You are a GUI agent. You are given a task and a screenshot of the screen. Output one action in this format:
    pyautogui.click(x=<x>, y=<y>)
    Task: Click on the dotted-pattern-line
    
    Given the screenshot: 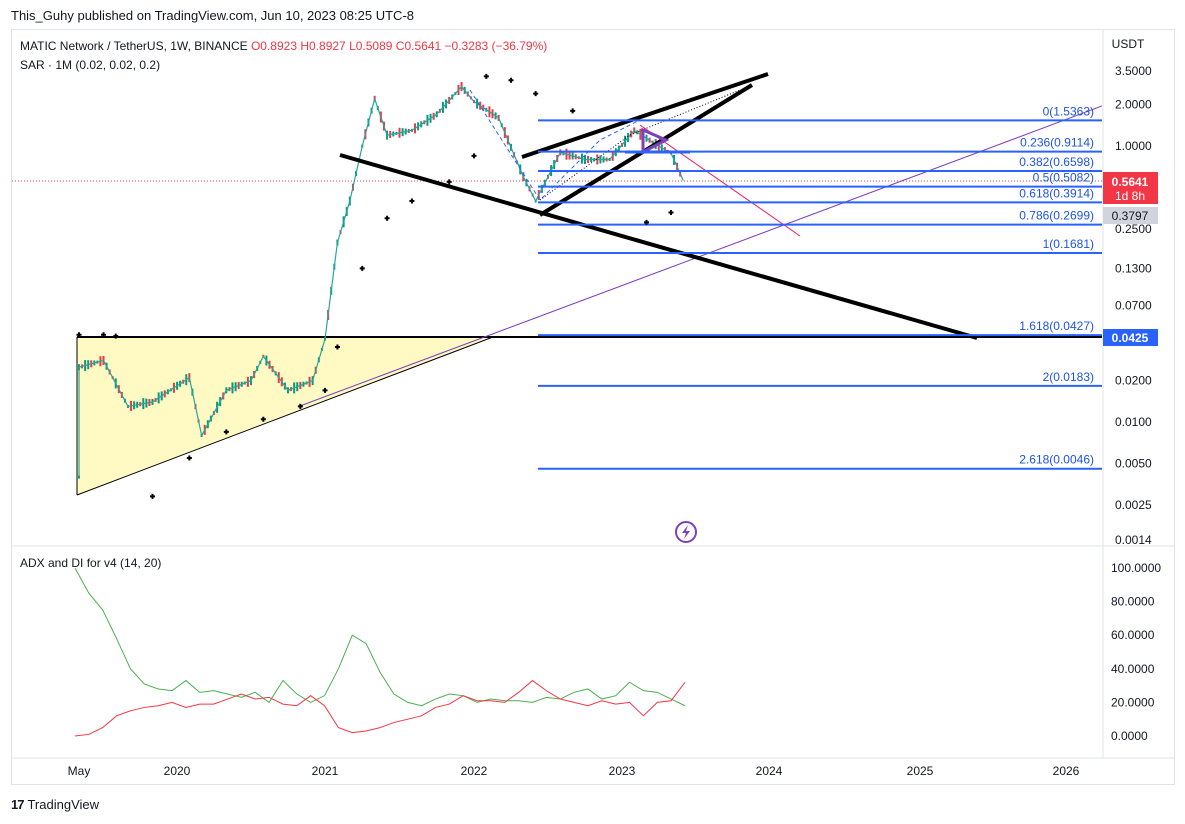 What is the action you would take?
    pyautogui.click(x=640, y=145)
    